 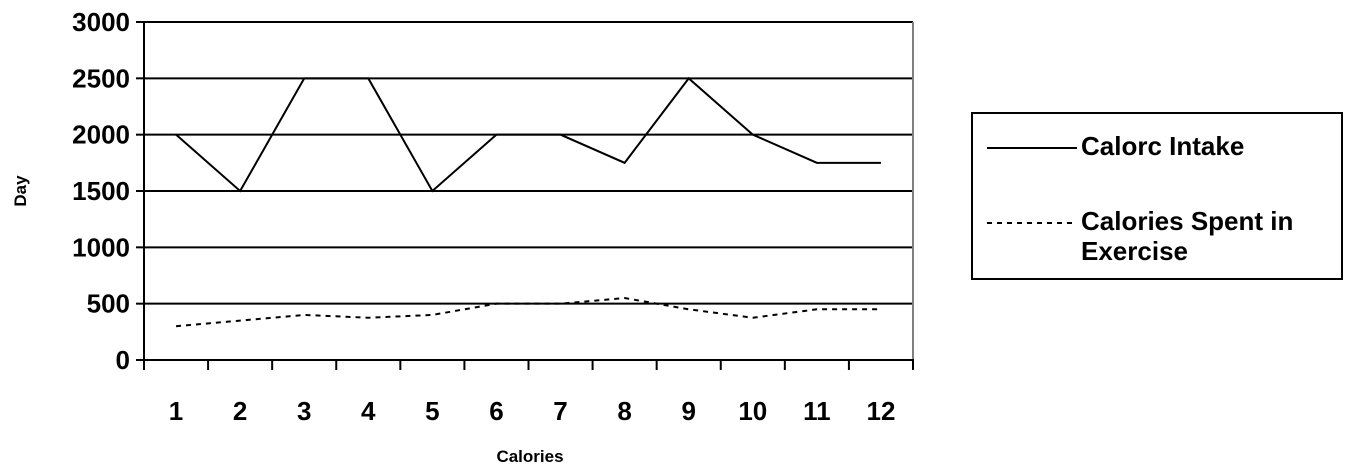 I want to click on y-tick-label-0: 0, so click(x=123, y=360).